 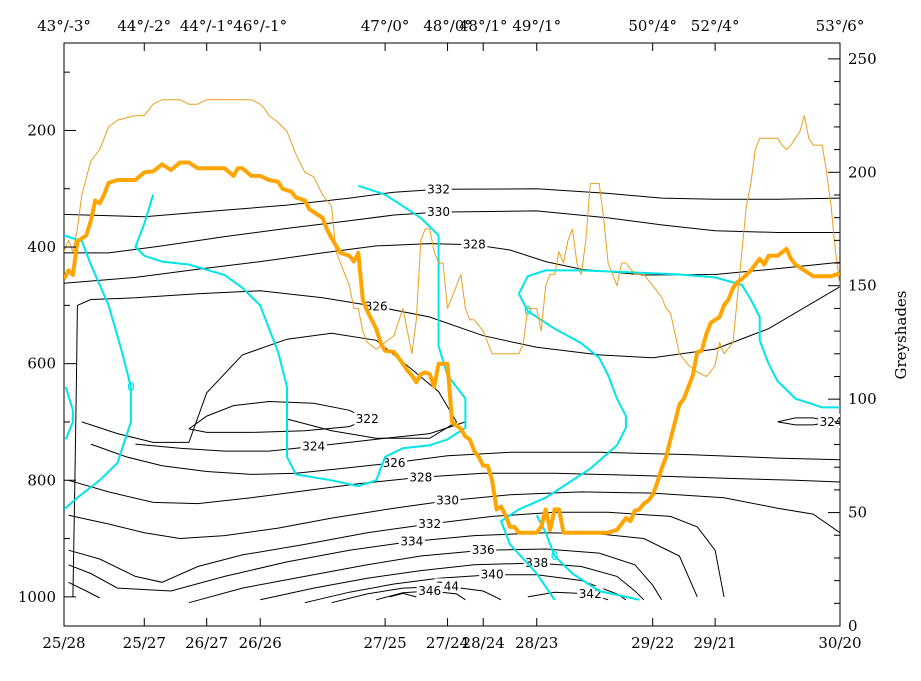 What do you see at coordinates (447, 643) in the screenshot?
I see `bottom-tick-label: 27/24` at bounding box center [447, 643].